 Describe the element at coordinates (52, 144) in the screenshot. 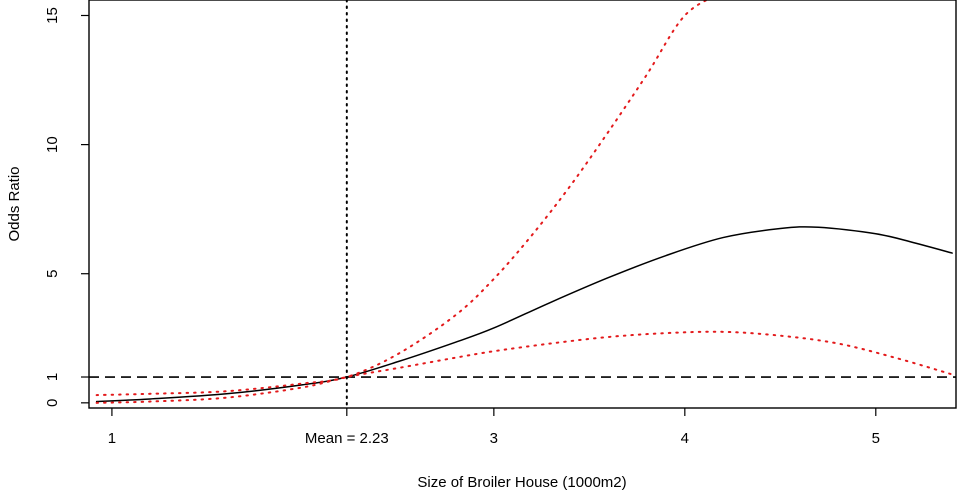

I see `y-tick-label: 10` at that location.